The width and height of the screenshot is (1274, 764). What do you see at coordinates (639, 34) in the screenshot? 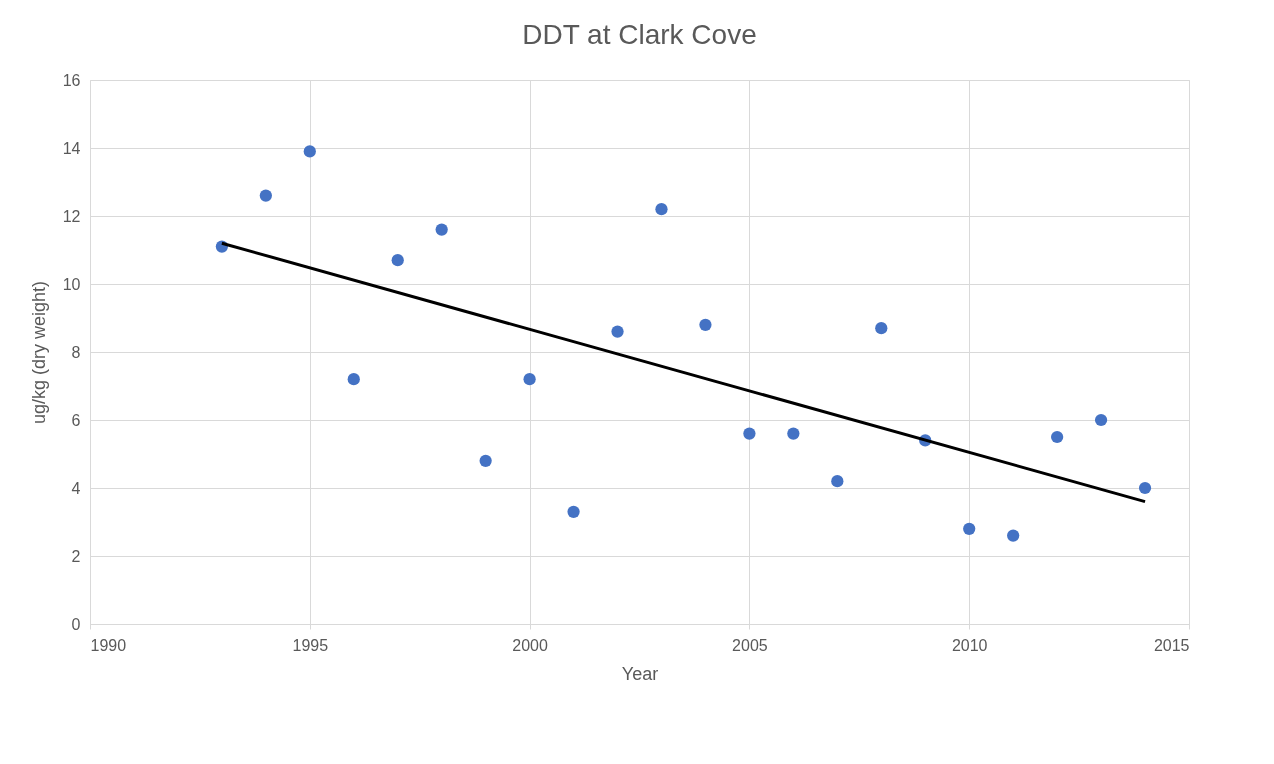
I see `chart-title: DDT at Clark Cove` at bounding box center [639, 34].